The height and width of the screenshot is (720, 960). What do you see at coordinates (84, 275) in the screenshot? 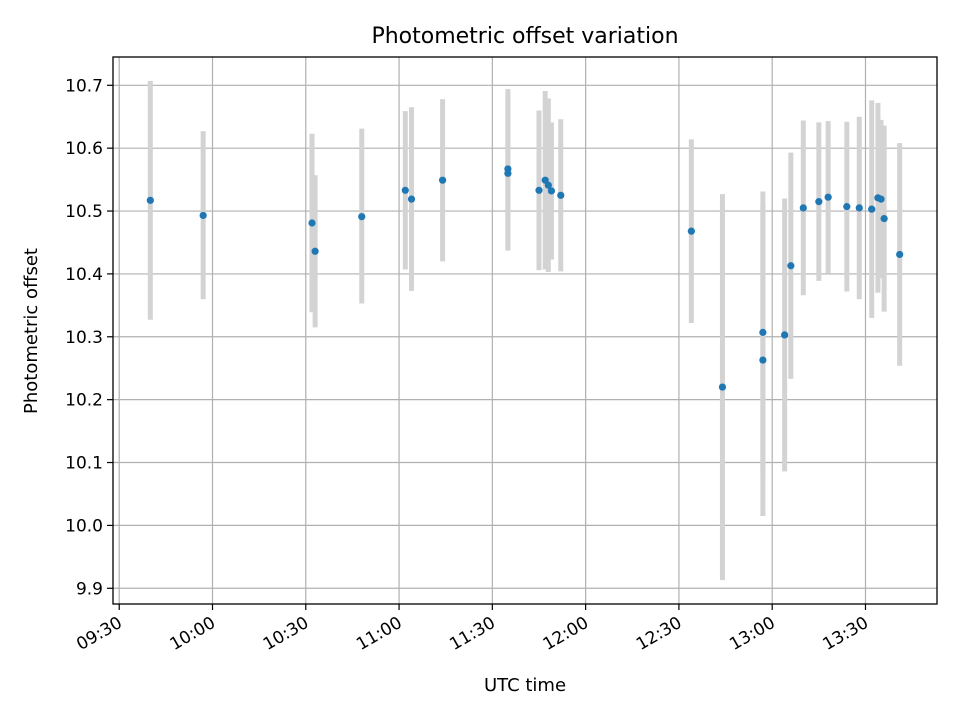
I see `y-tick-label: 10.4` at bounding box center [84, 275].